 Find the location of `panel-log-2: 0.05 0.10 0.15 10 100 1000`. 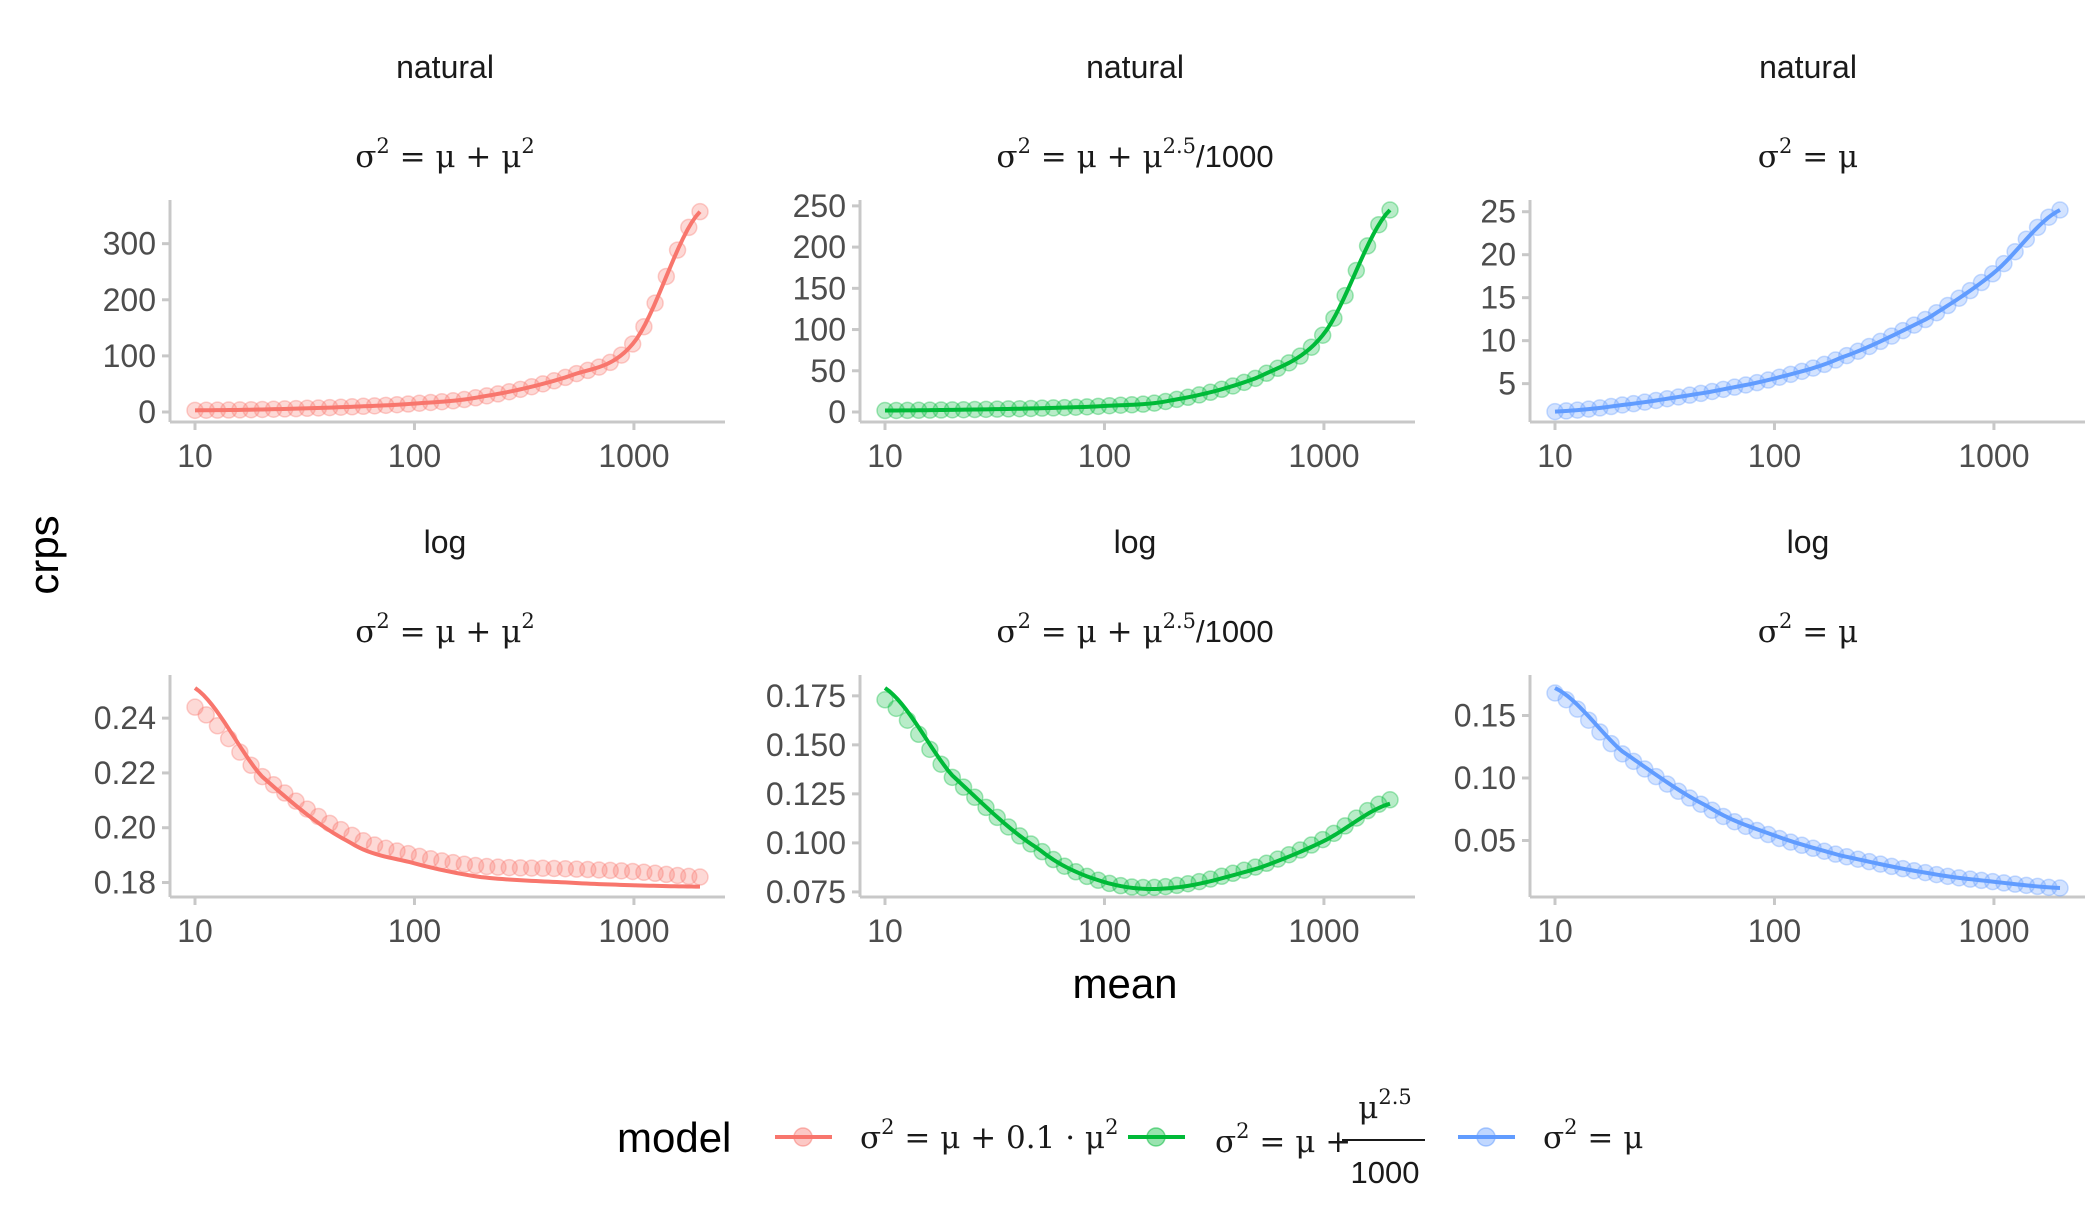

panel-log-2: 0.05 0.10 0.15 10 100 1000 is located at coordinates (1769, 812).